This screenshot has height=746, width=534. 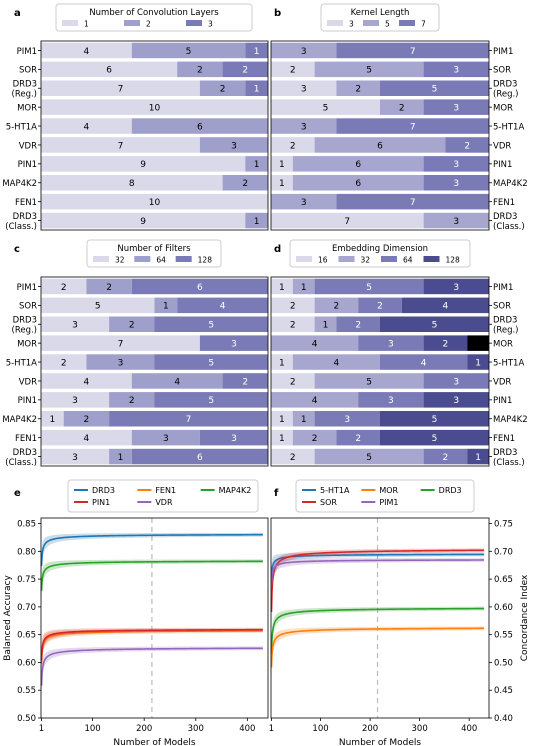 What do you see at coordinates (235, 490) in the screenshot?
I see `legend-label: MAP4K2` at bounding box center [235, 490].